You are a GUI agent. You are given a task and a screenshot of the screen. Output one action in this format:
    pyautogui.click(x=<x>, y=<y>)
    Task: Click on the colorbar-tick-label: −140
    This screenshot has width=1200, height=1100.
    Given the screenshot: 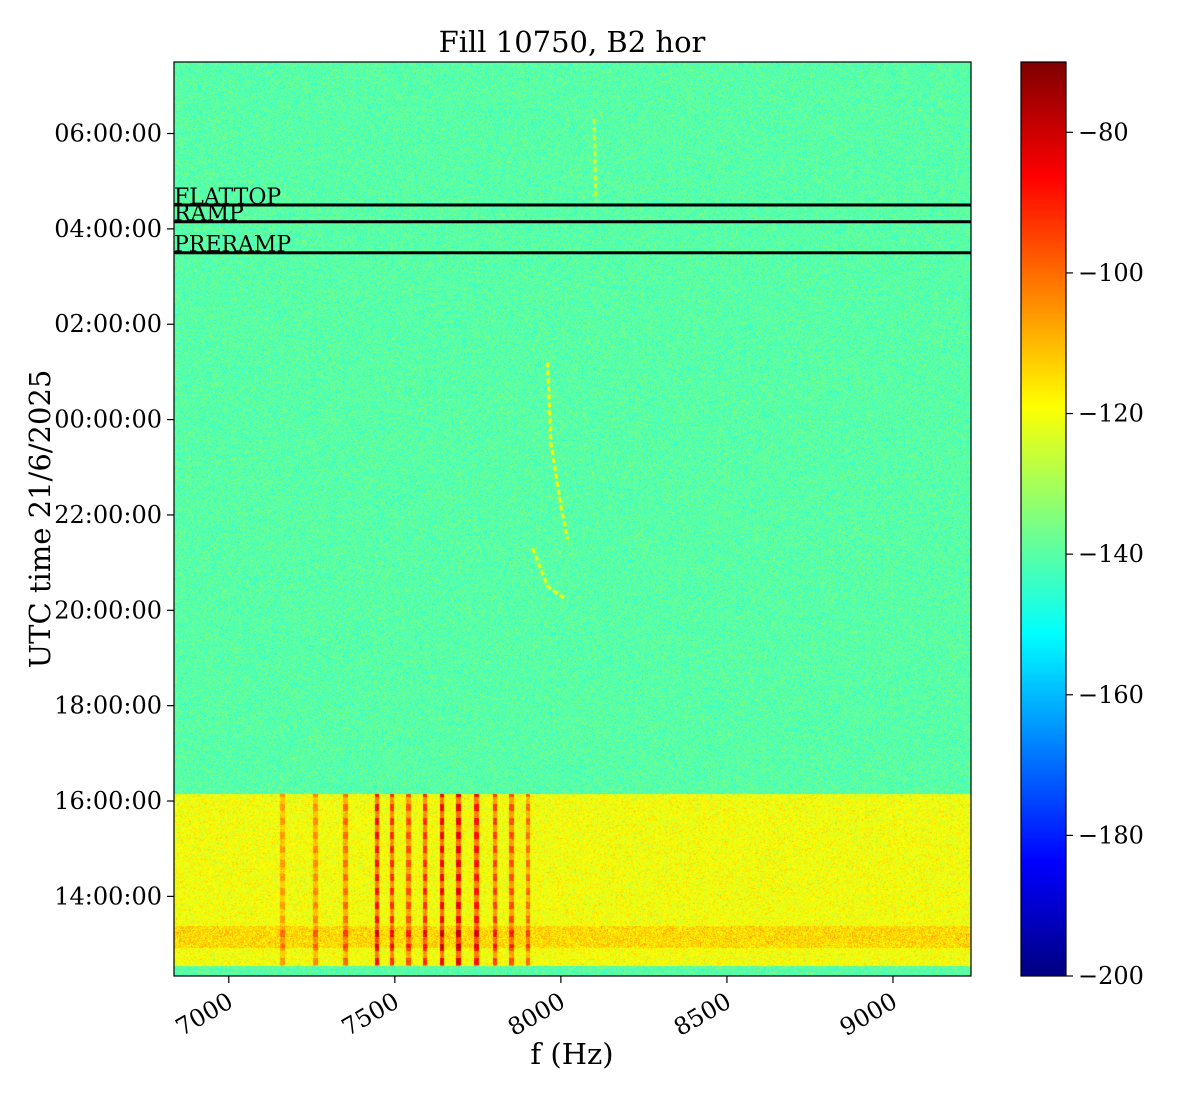 What is the action you would take?
    pyautogui.click(x=1111, y=554)
    